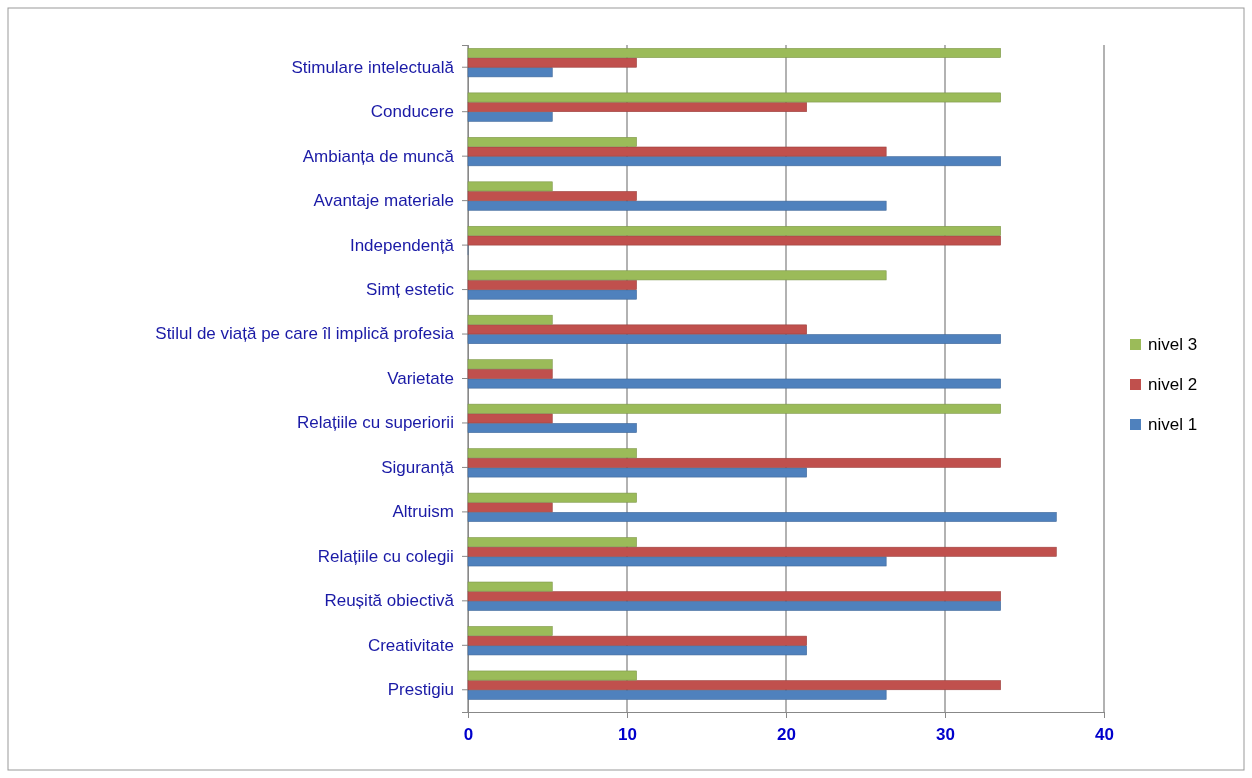 The height and width of the screenshot is (778, 1252). I want to click on x-tick-label: 30, so click(945, 734).